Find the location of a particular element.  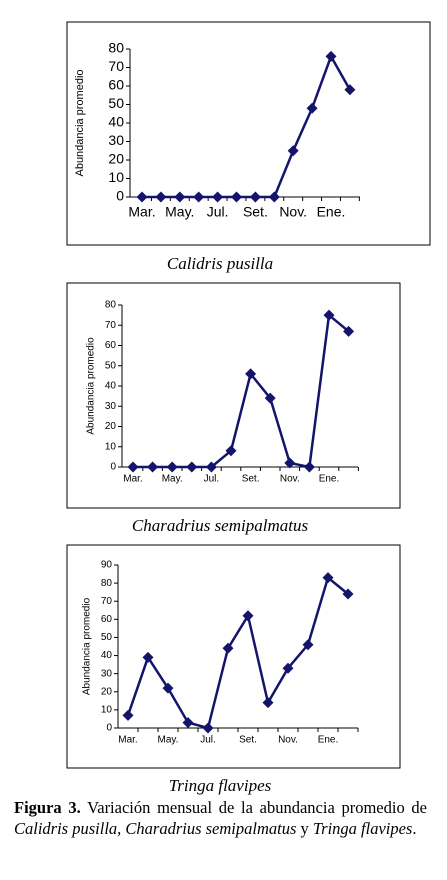

caption-text: . is located at coordinates (414, 828).